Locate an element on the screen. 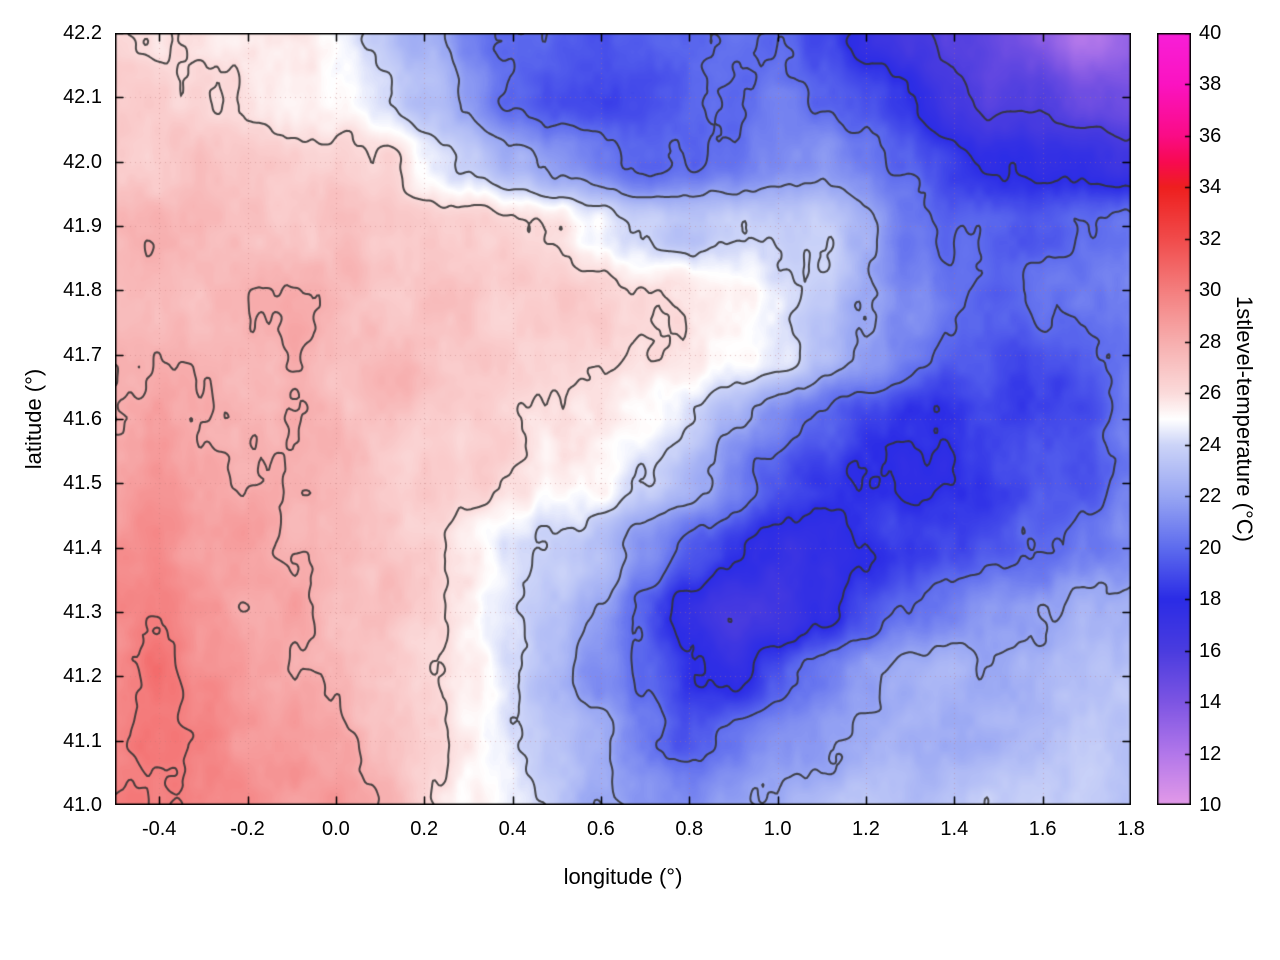 This screenshot has height=960, width=1280. x-tick-label: 0.6 is located at coordinates (601, 829).